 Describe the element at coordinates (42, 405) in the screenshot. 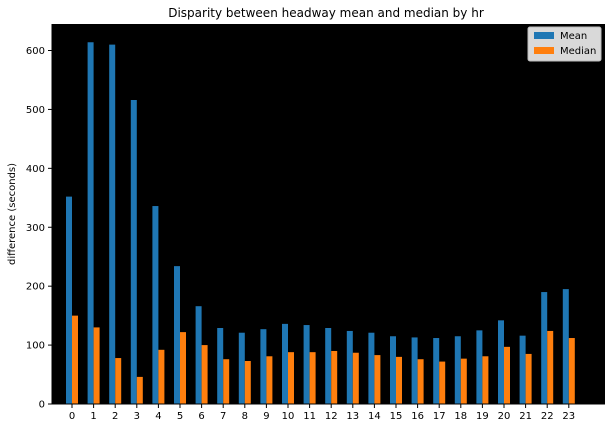

I see `y-tick-label: 0` at that location.